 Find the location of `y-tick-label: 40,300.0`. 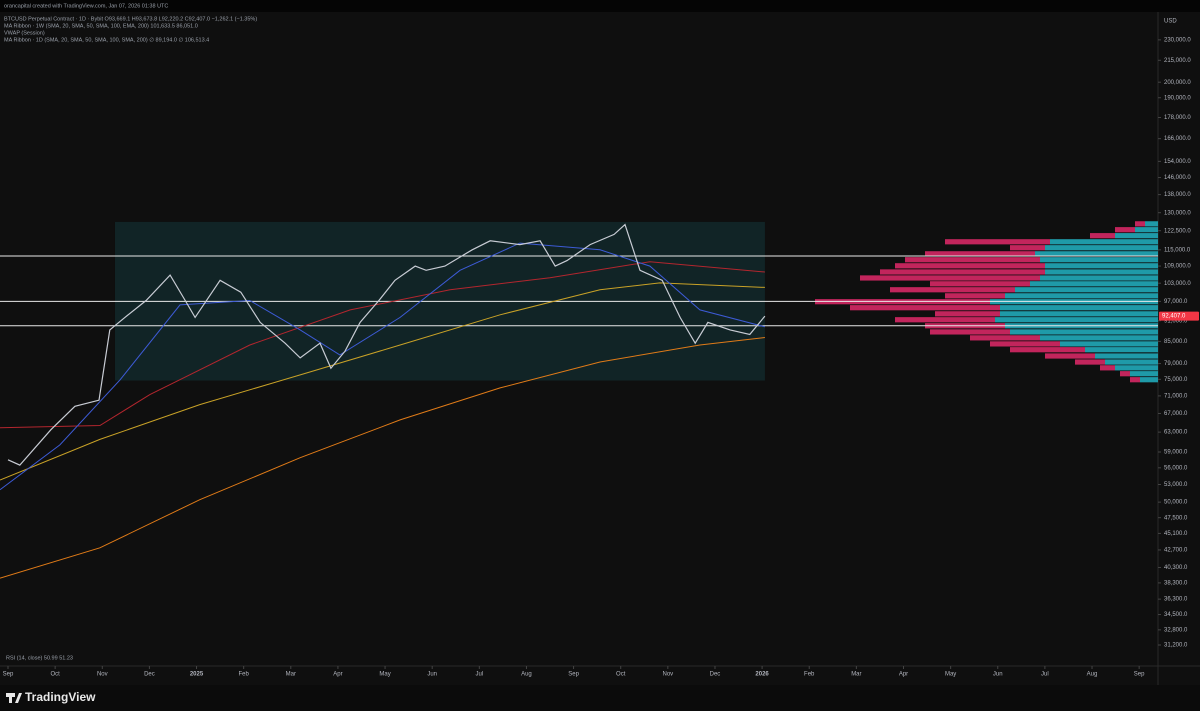

y-tick-label: 40,300.0 is located at coordinates (1176, 568).